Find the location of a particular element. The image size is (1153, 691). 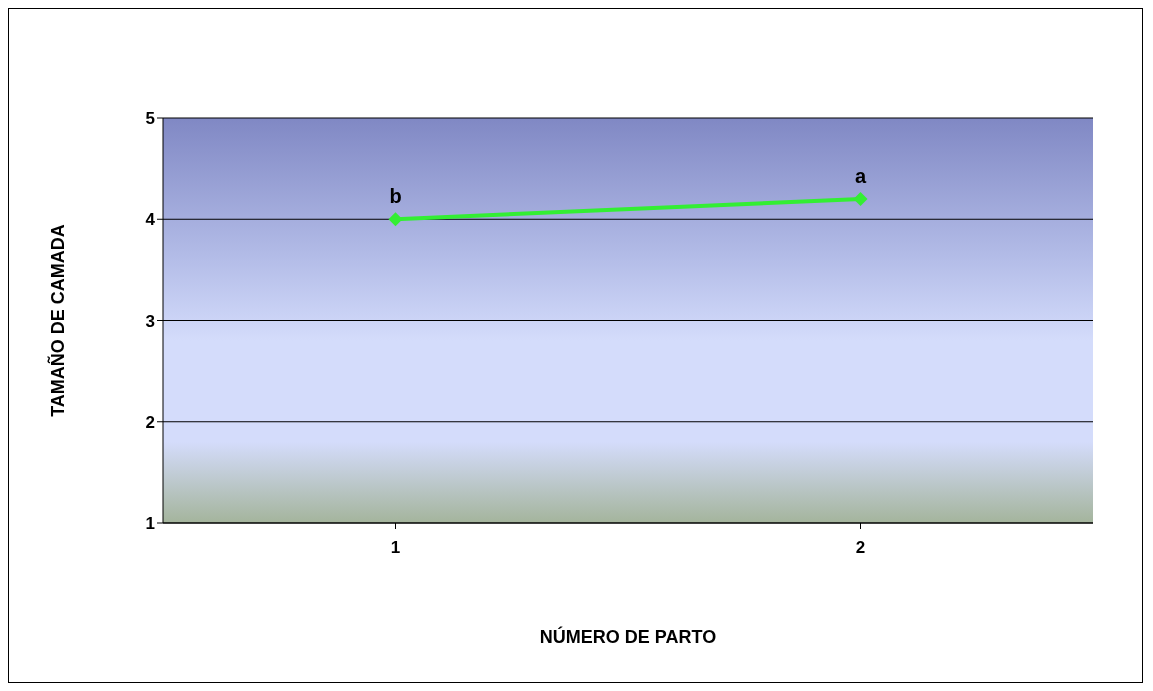

annotation: a is located at coordinates (860, 176).